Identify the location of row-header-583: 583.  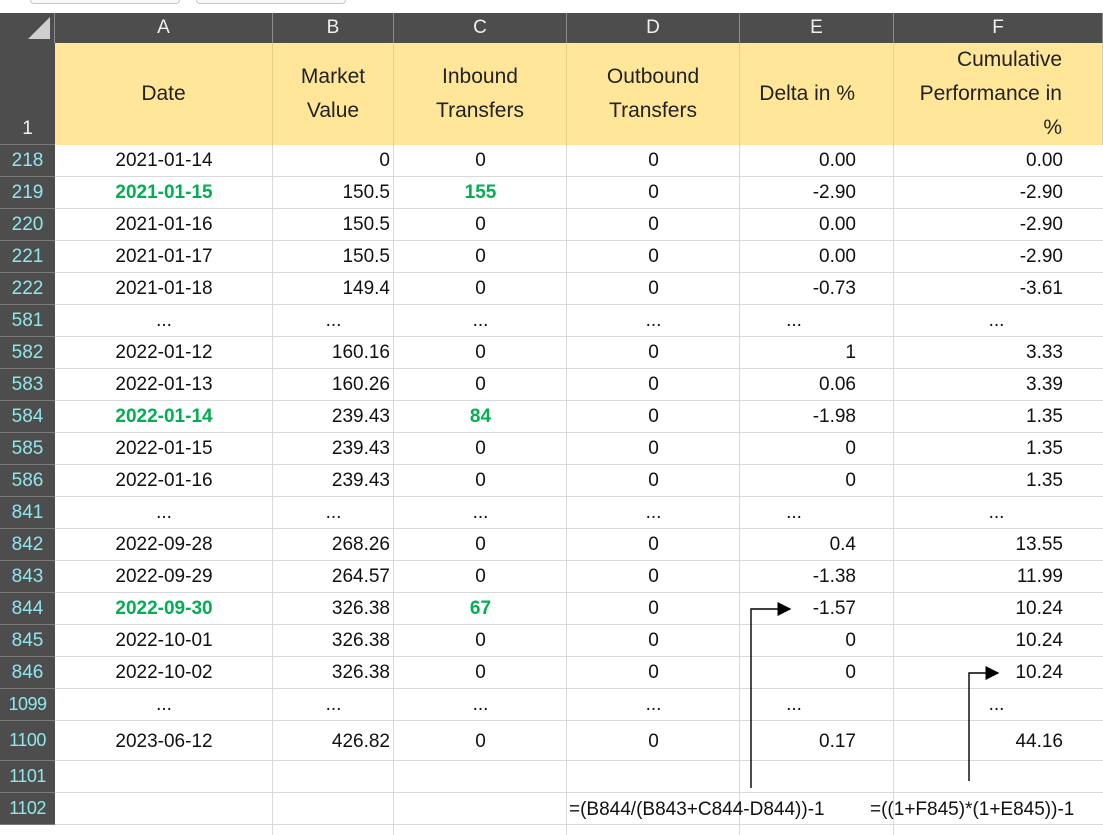
(27, 385).